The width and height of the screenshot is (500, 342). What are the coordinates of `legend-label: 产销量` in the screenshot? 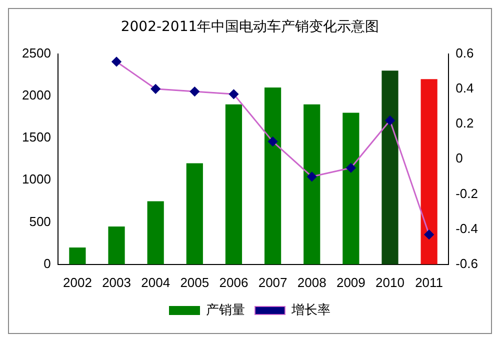 It's located at (225, 310).